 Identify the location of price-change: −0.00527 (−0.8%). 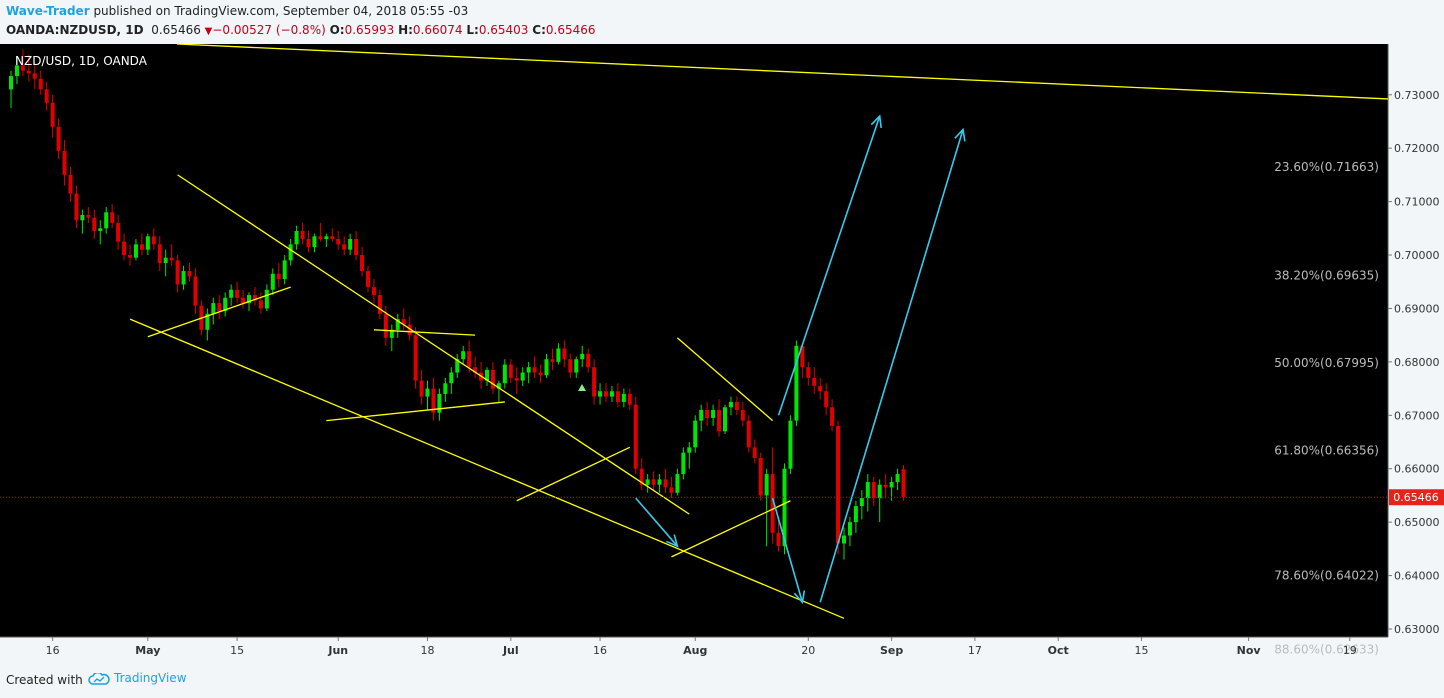
(269, 30).